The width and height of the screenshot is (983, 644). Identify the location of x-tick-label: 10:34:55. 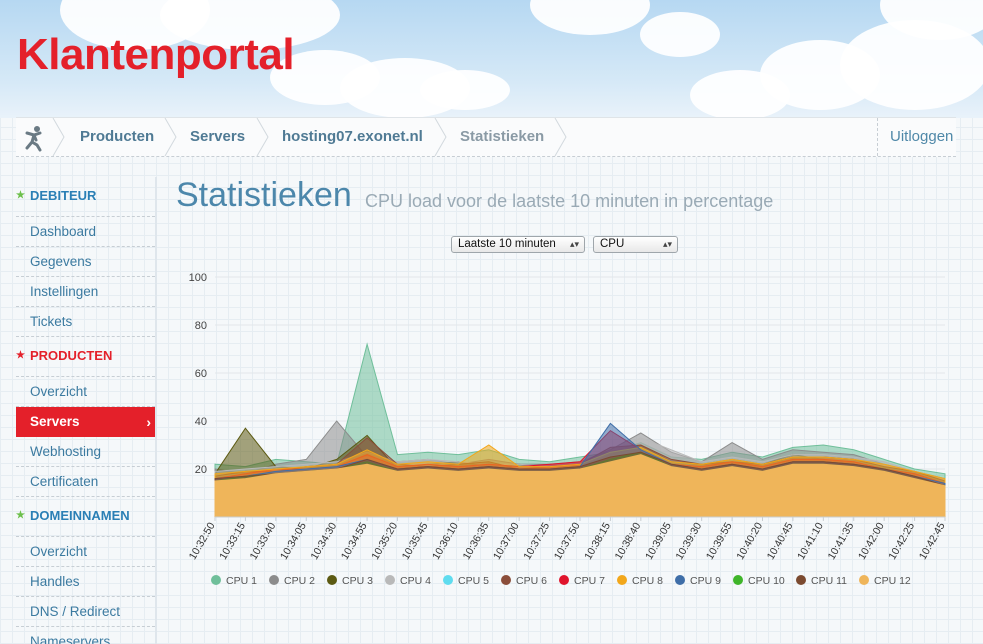
(354, 541).